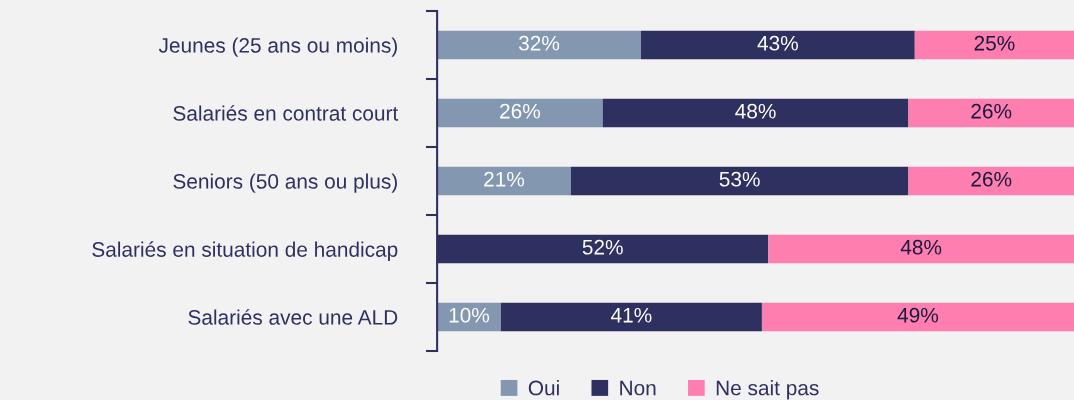  I want to click on y-tick-label: Salariés avec une ALD, so click(293, 317).